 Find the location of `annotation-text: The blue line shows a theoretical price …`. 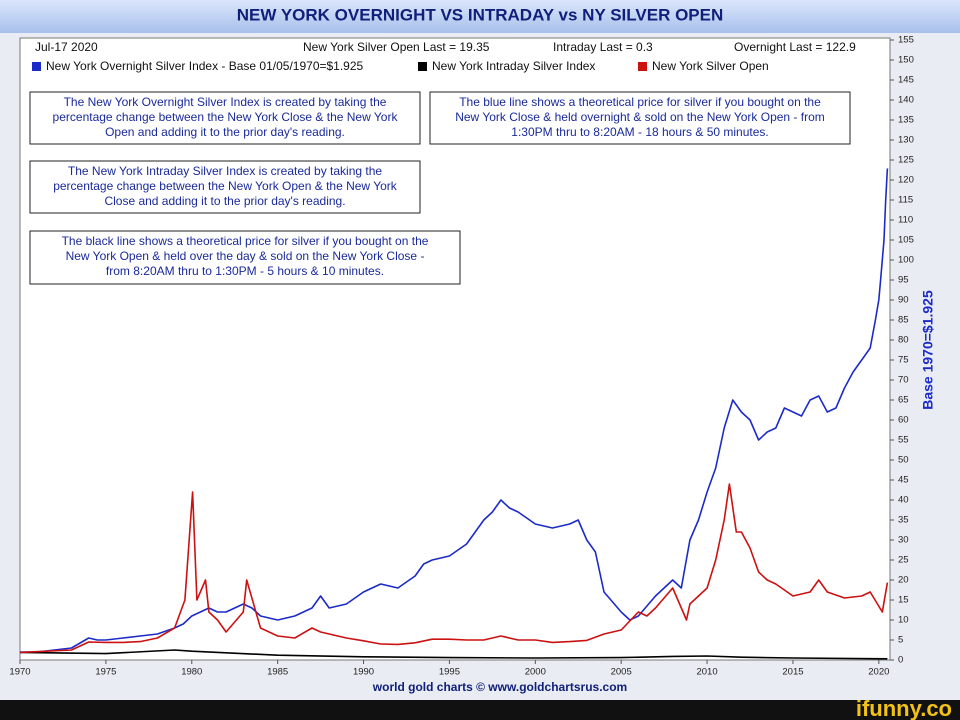

annotation-text: The blue line shows a theoretical price … is located at coordinates (640, 102).